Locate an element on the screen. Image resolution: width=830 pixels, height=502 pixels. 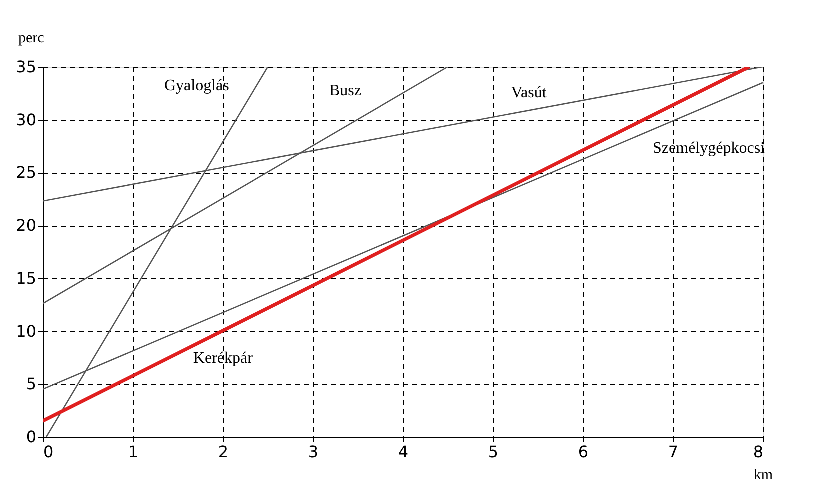
y-tick-label: 10 is located at coordinates (26, 331).